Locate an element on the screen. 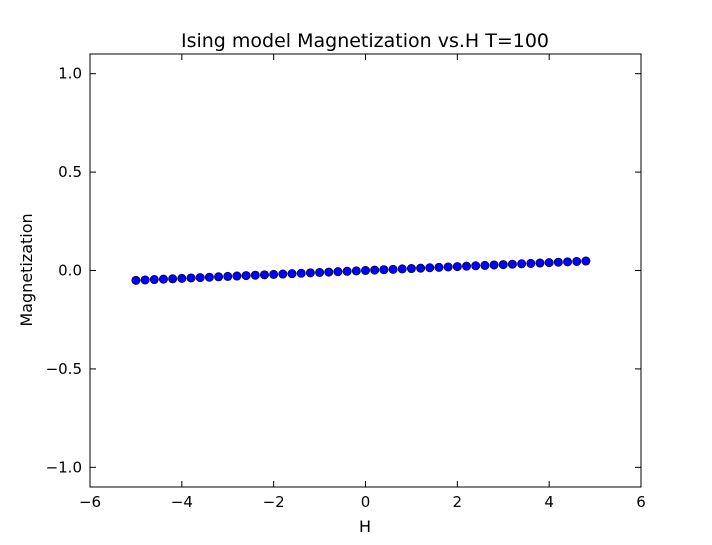 The width and height of the screenshot is (712, 545). y-tick-label: 0.0 is located at coordinates (70, 271).